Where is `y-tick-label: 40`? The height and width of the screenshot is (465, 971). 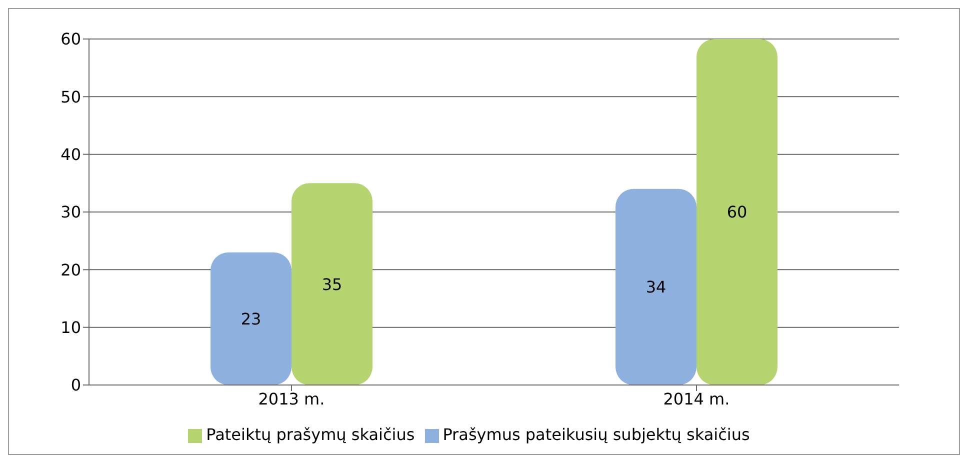 y-tick-label: 40 is located at coordinates (70, 154).